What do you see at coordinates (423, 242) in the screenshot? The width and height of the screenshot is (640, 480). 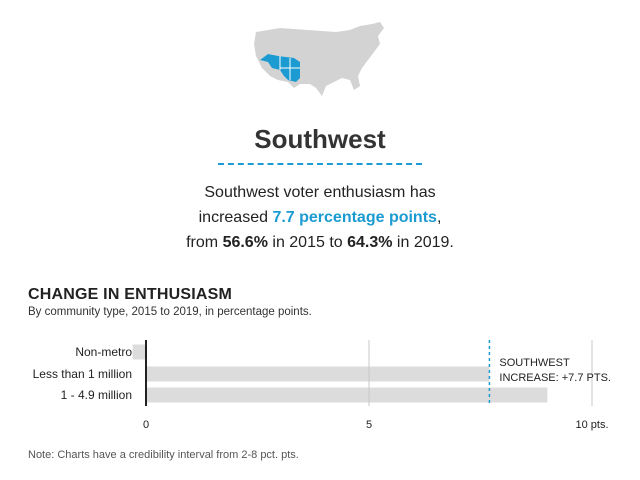 I see `summary-text: in 2019.` at bounding box center [423, 242].